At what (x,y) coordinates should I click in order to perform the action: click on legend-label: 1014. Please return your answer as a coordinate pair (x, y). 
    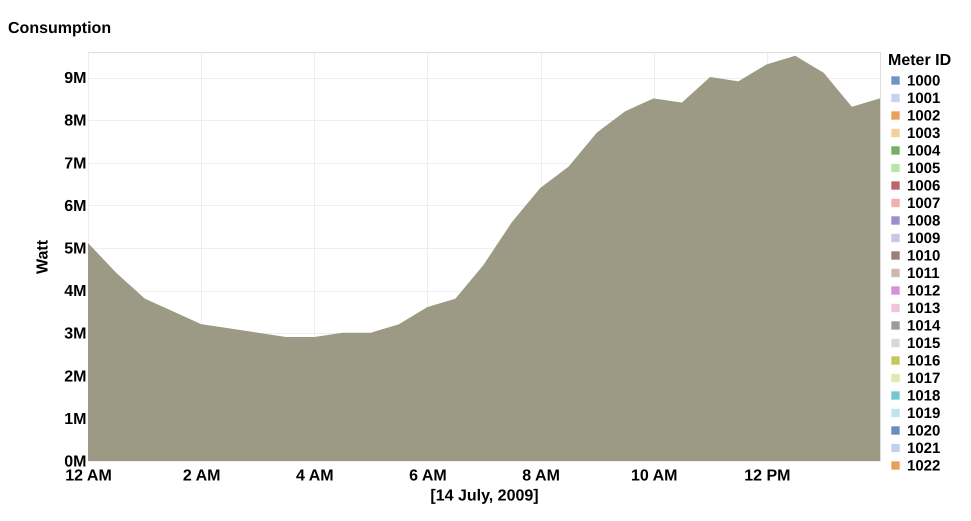
    Looking at the image, I should click on (924, 326).